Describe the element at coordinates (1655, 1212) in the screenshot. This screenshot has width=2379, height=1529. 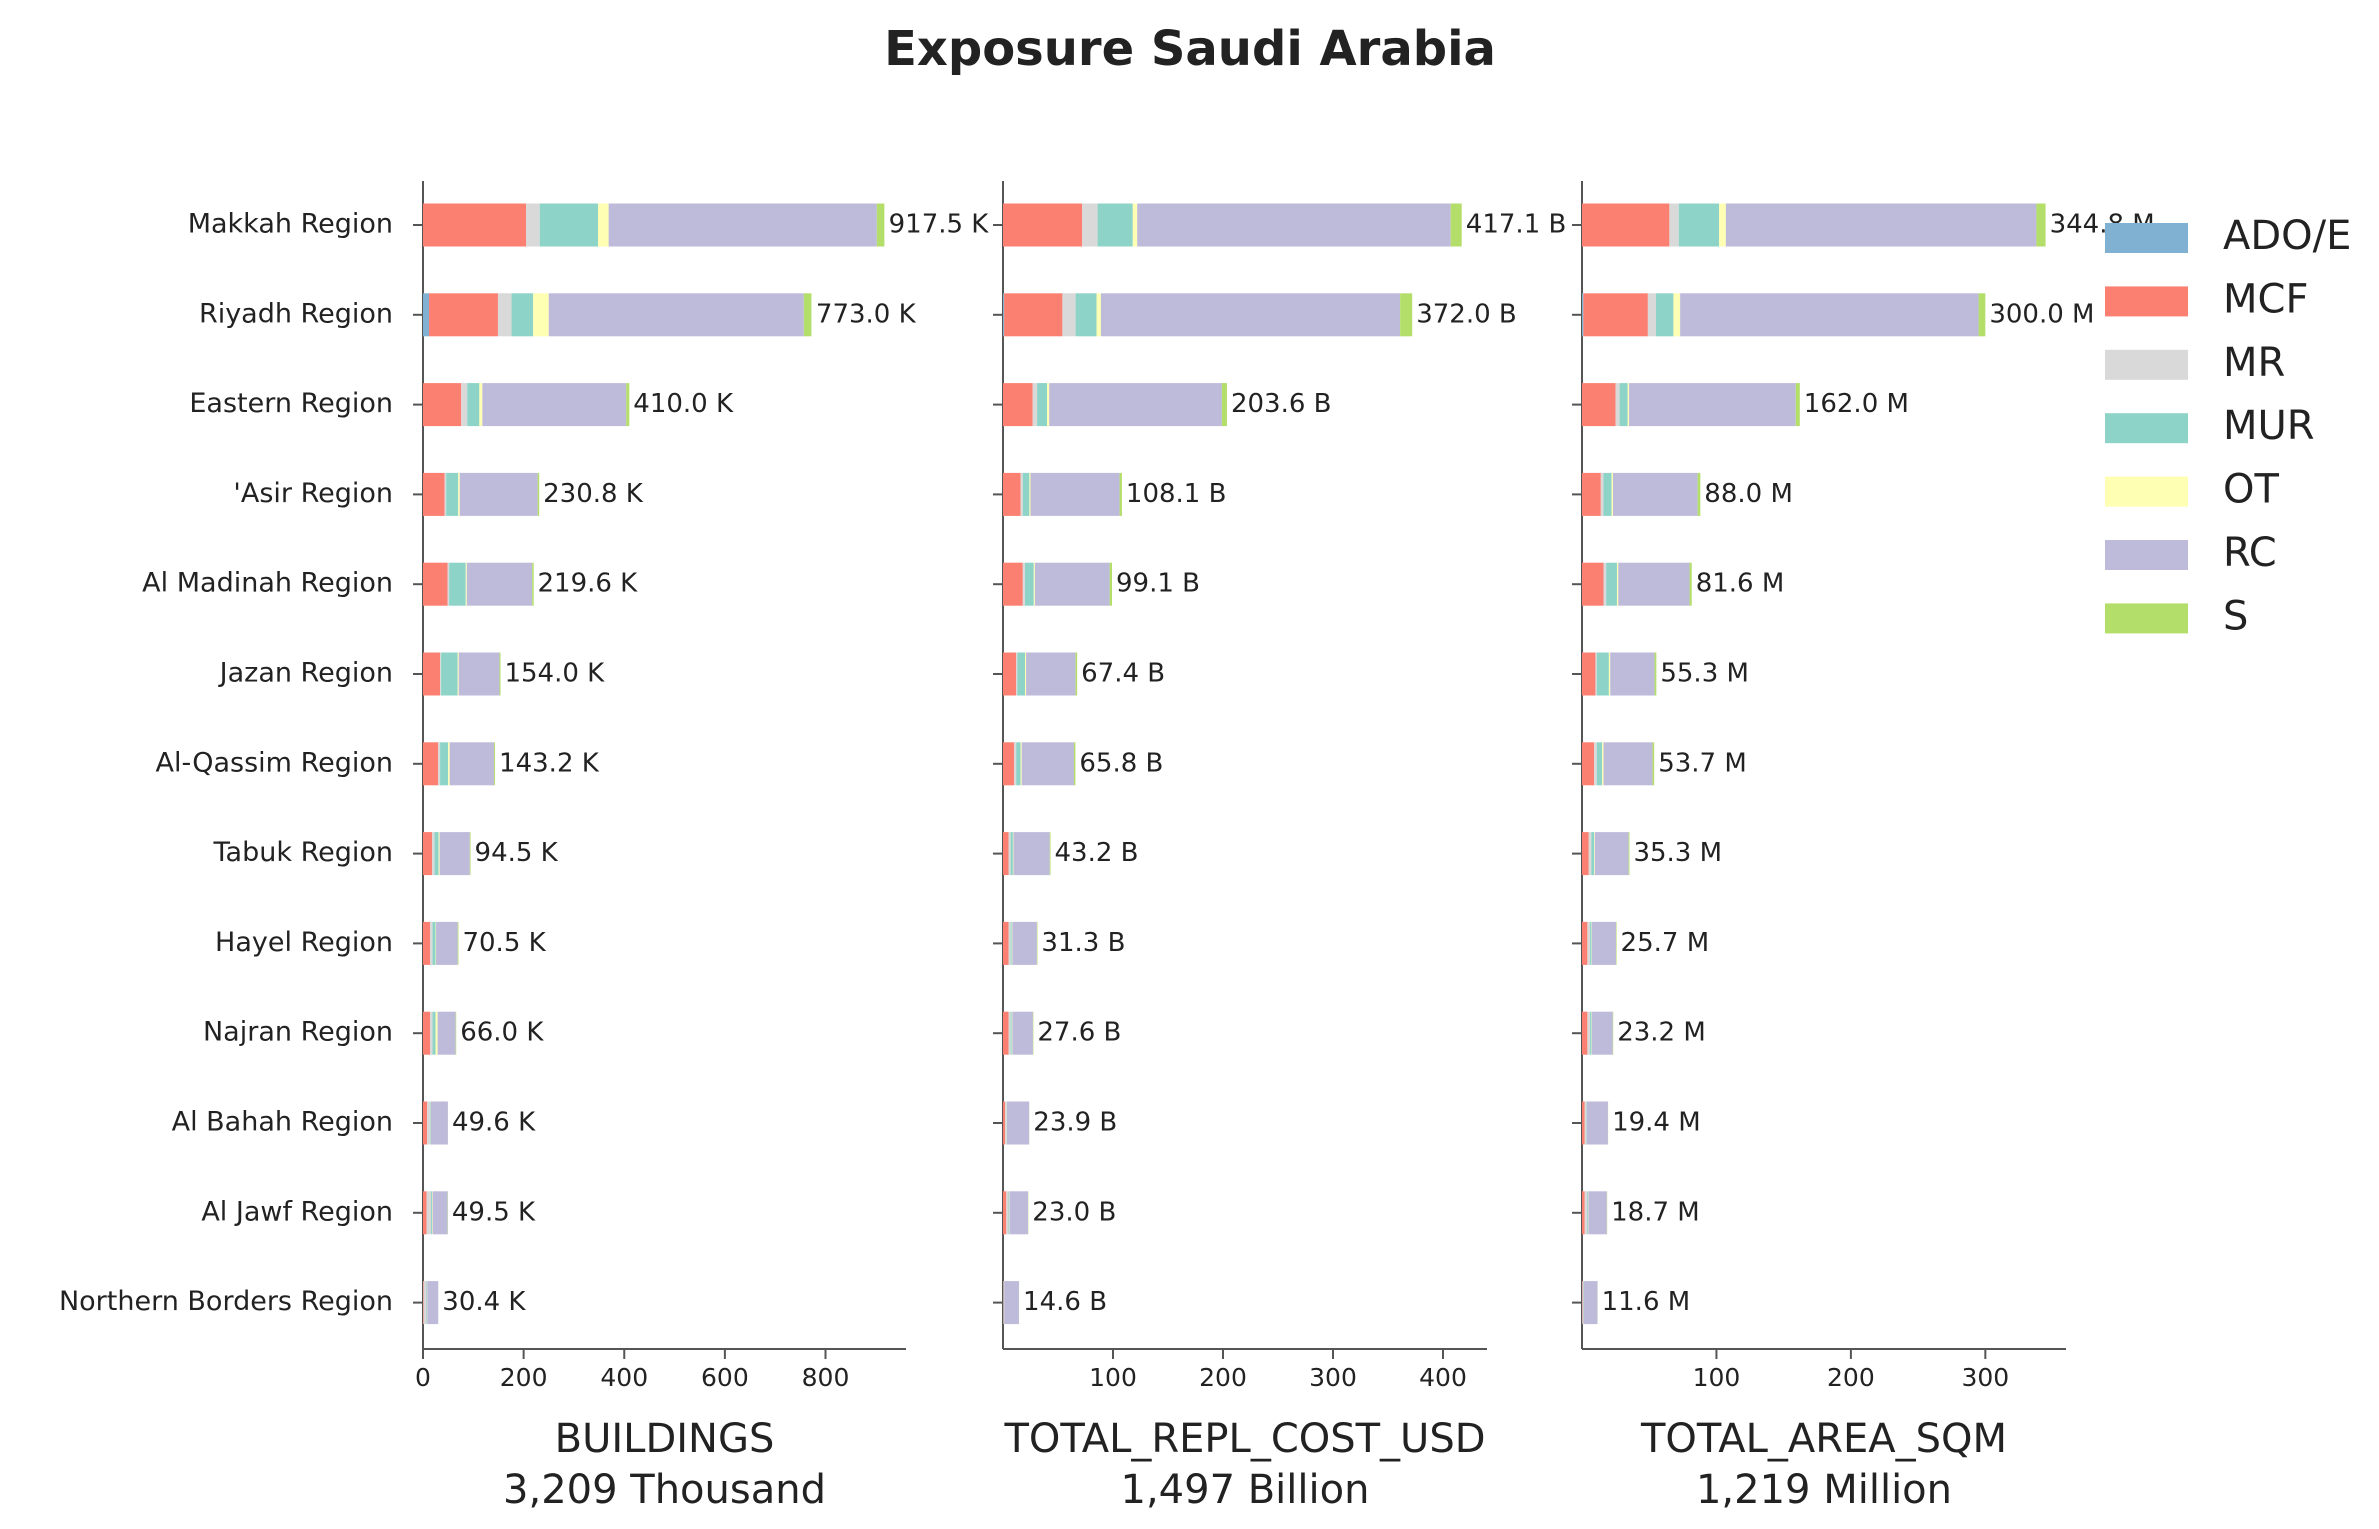
I see `total-label: 18.7 M` at that location.